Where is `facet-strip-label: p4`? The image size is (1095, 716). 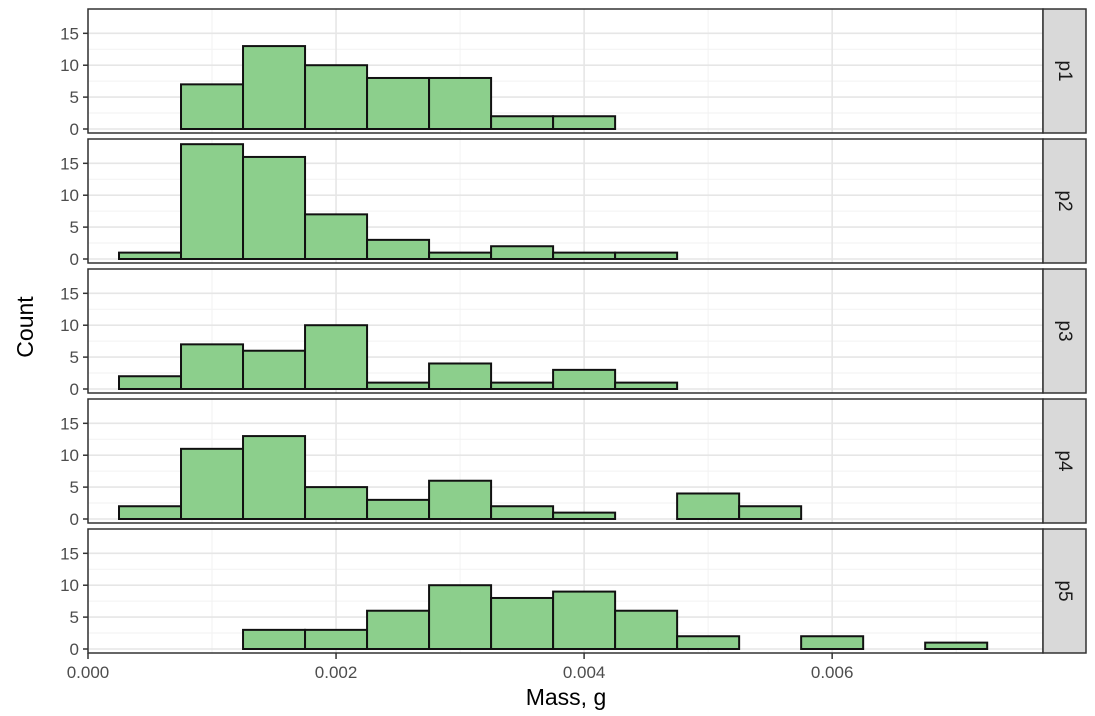 facet-strip-label: p4 is located at coordinates (1064, 461).